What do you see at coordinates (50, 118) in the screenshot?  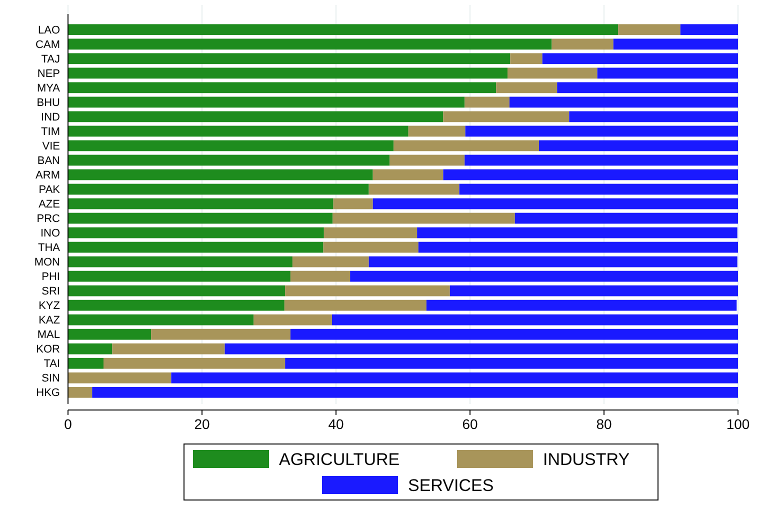 I see `y-tick-label: IND` at bounding box center [50, 118].